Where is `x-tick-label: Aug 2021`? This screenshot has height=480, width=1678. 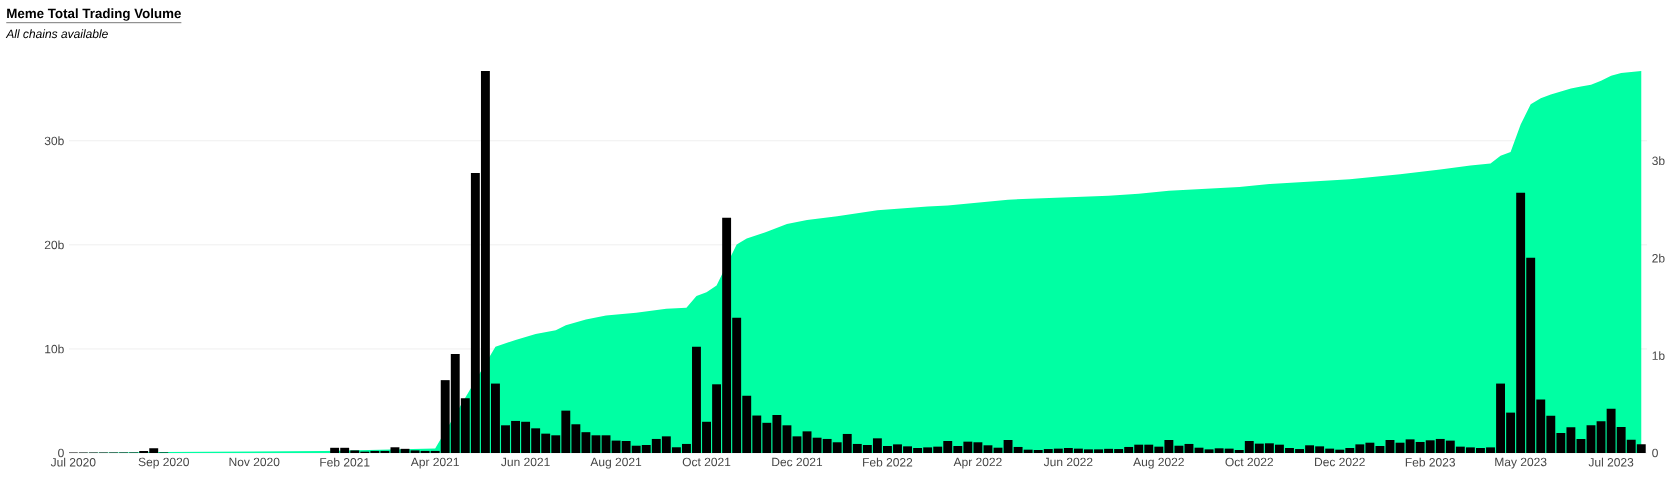 x-tick-label: Aug 2021 is located at coordinates (616, 463).